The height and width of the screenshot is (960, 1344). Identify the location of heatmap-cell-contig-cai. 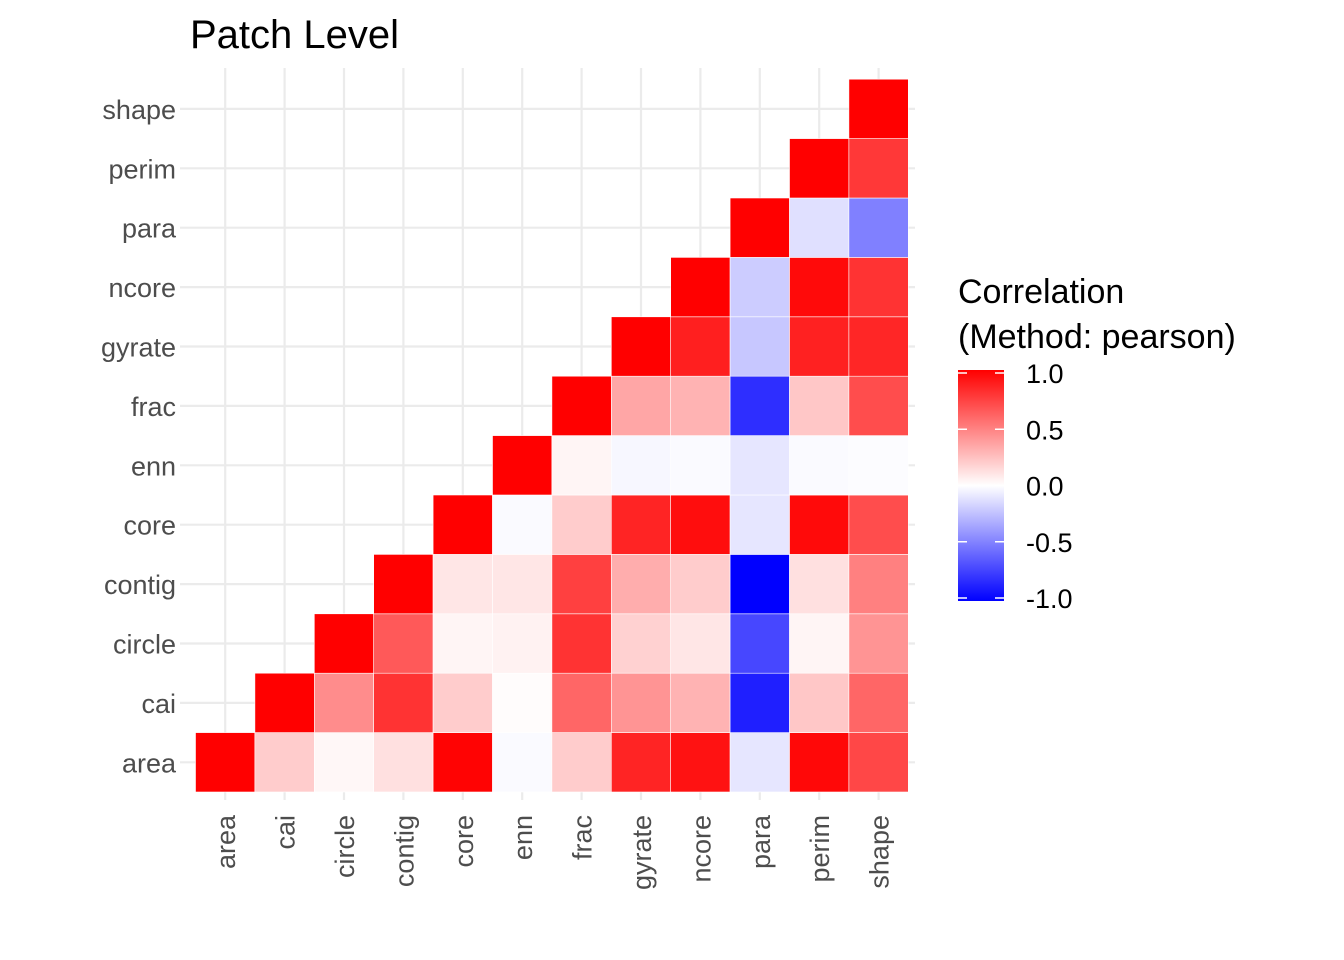
(403, 702).